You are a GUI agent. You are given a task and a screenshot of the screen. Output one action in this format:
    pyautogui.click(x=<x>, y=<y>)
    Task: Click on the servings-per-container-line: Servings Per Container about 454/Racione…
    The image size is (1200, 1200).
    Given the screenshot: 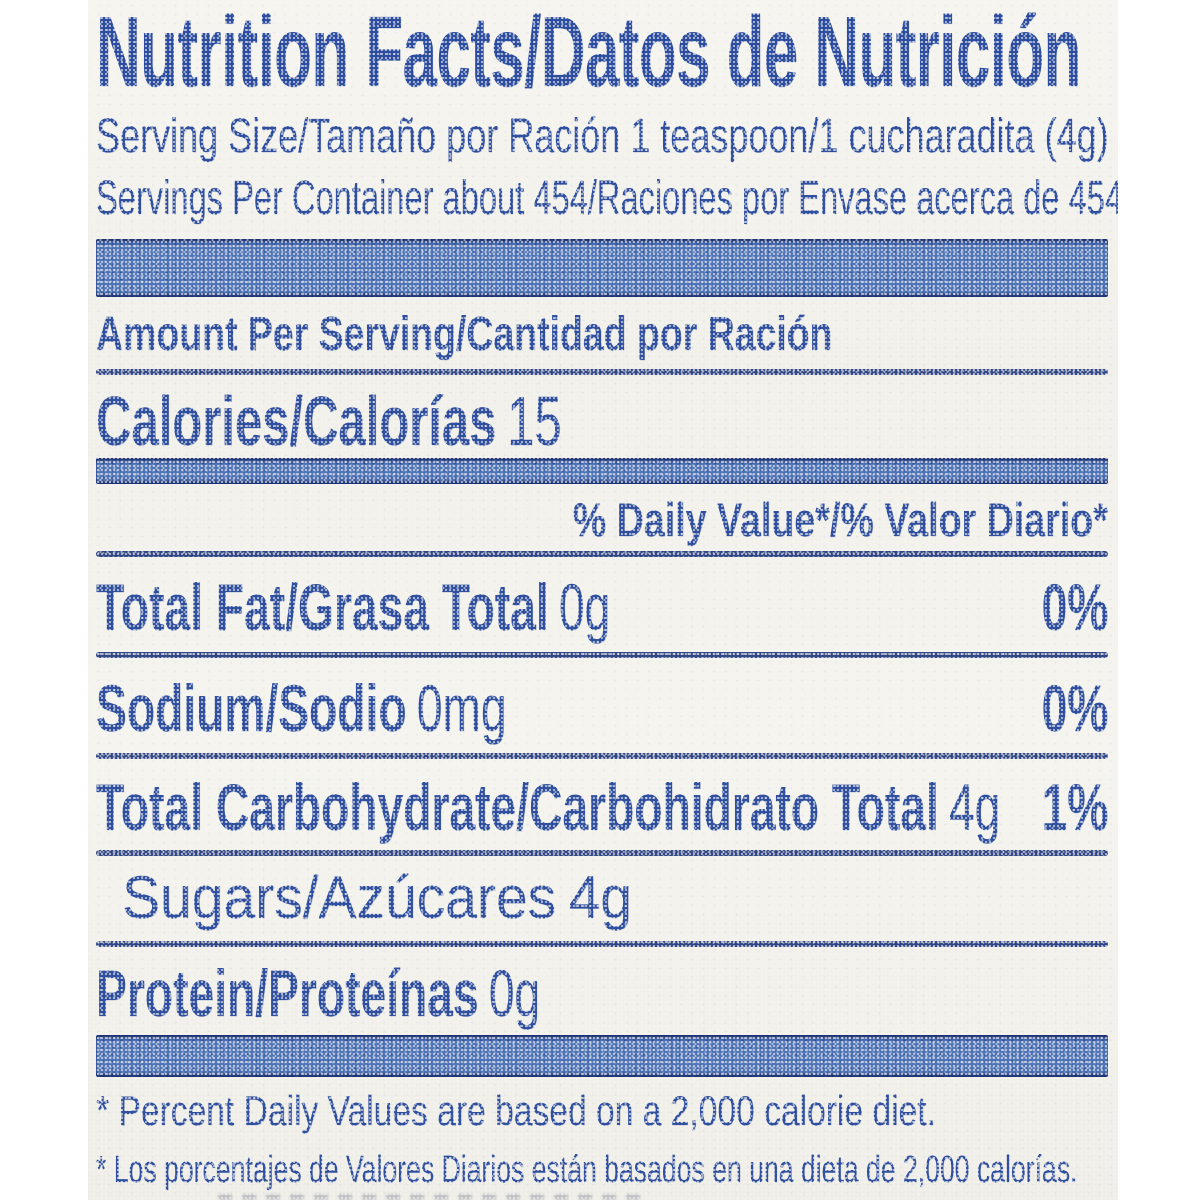 What is the action you would take?
    pyautogui.click(x=607, y=198)
    